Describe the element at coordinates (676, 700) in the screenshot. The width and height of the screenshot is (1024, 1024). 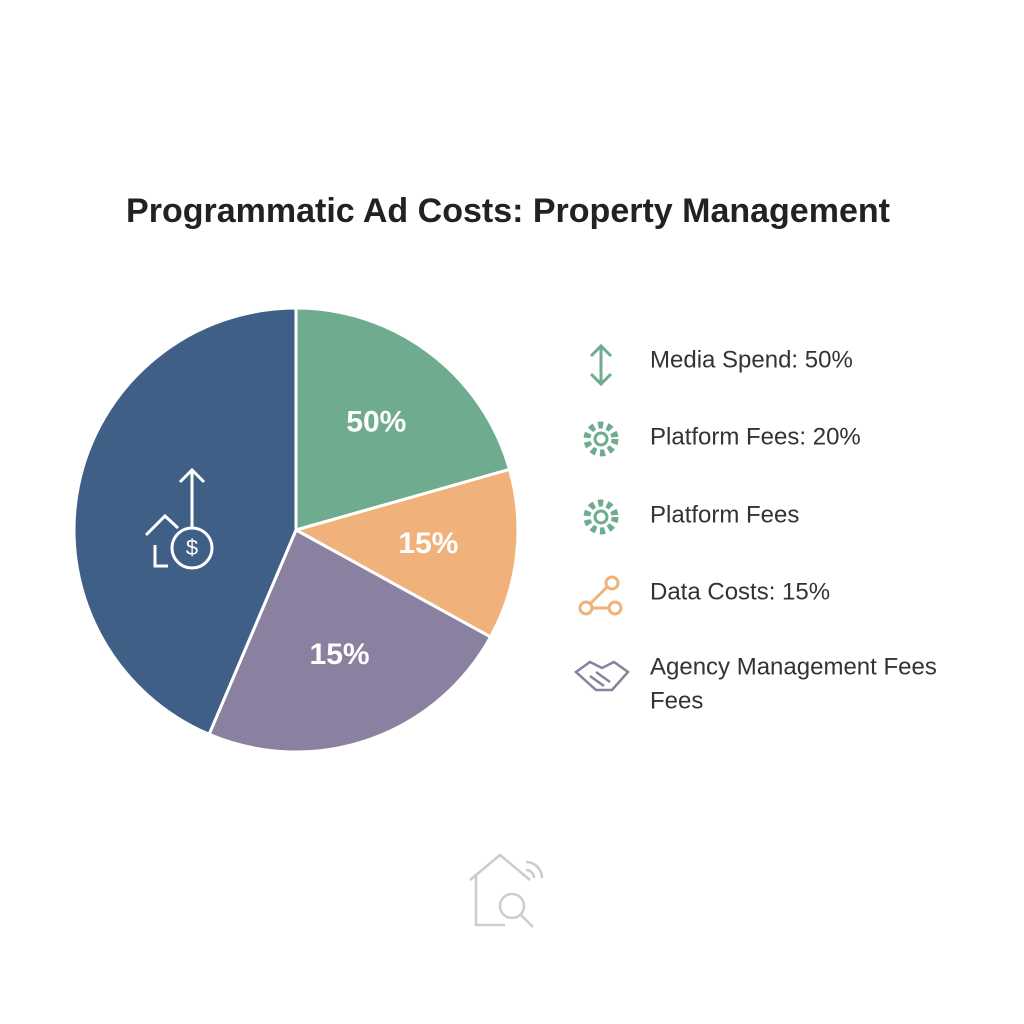
I see `legend-label: Fees` at that location.